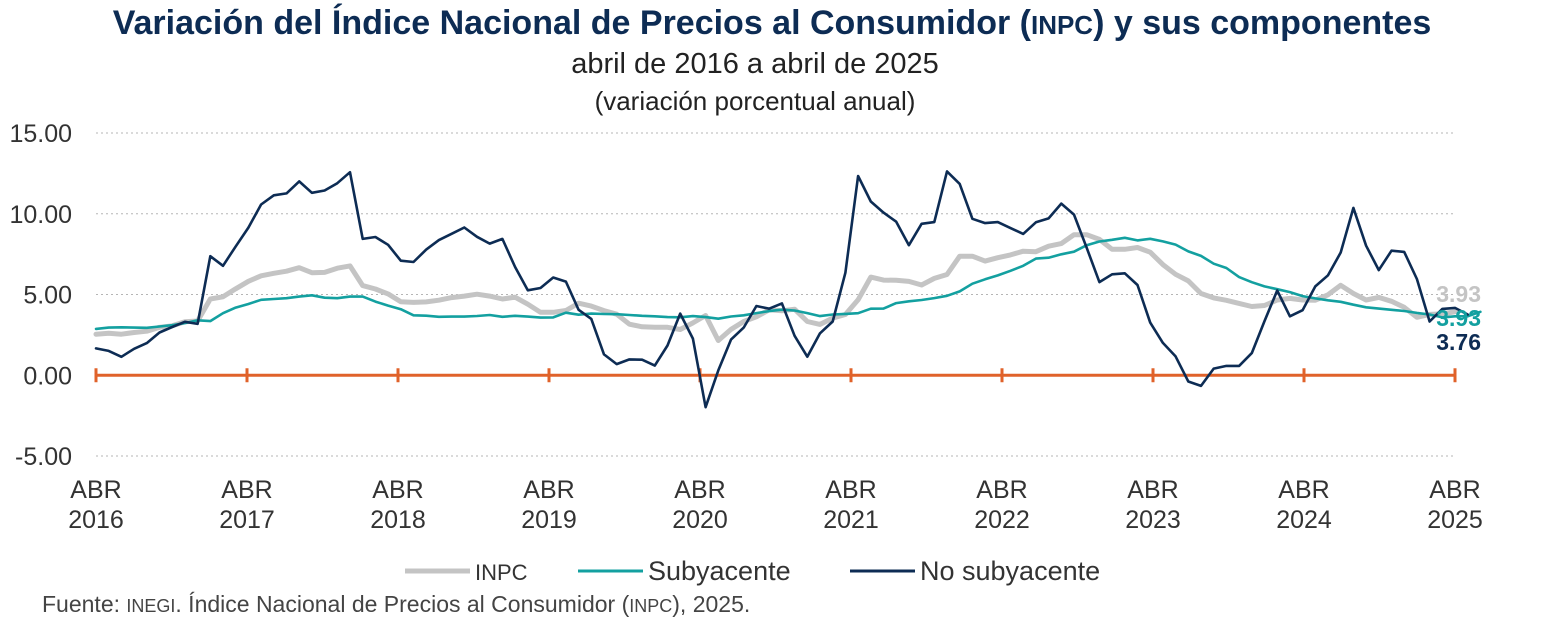 The image size is (1544, 636). I want to click on source-text-1: Fuente:, so click(84, 604).